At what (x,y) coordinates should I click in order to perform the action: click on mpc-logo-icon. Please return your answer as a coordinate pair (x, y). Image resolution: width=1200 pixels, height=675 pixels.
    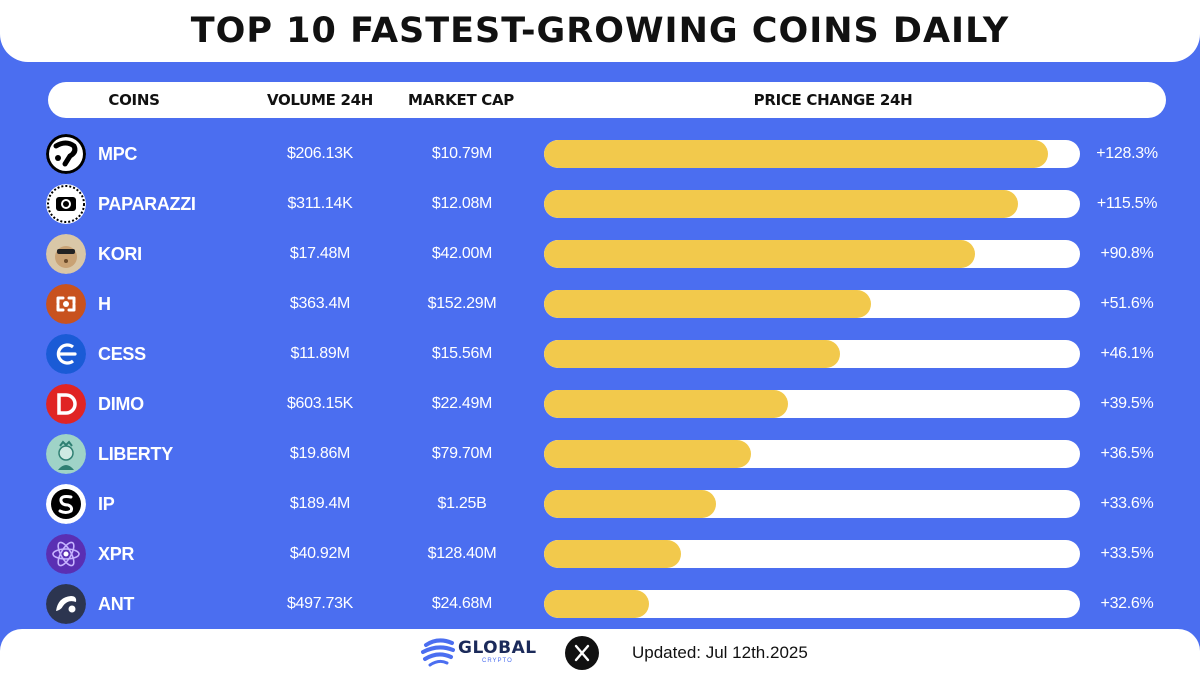
    Looking at the image, I should click on (66, 154).